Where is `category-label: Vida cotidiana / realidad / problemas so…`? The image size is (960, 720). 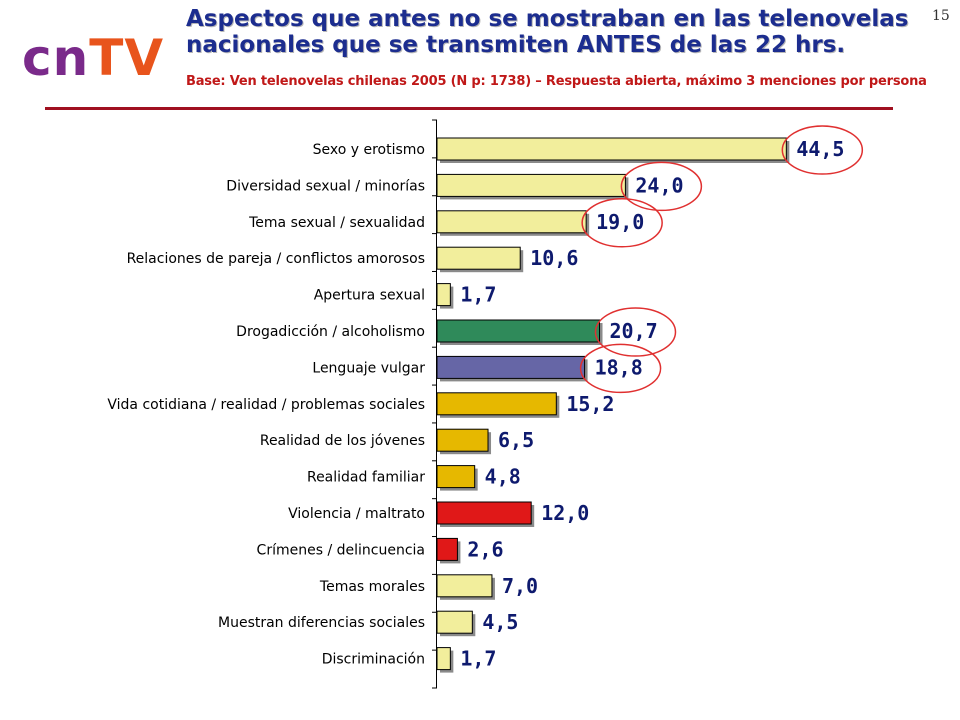 category-label: Vida cotidiana / realidad / problemas so… is located at coordinates (266, 405).